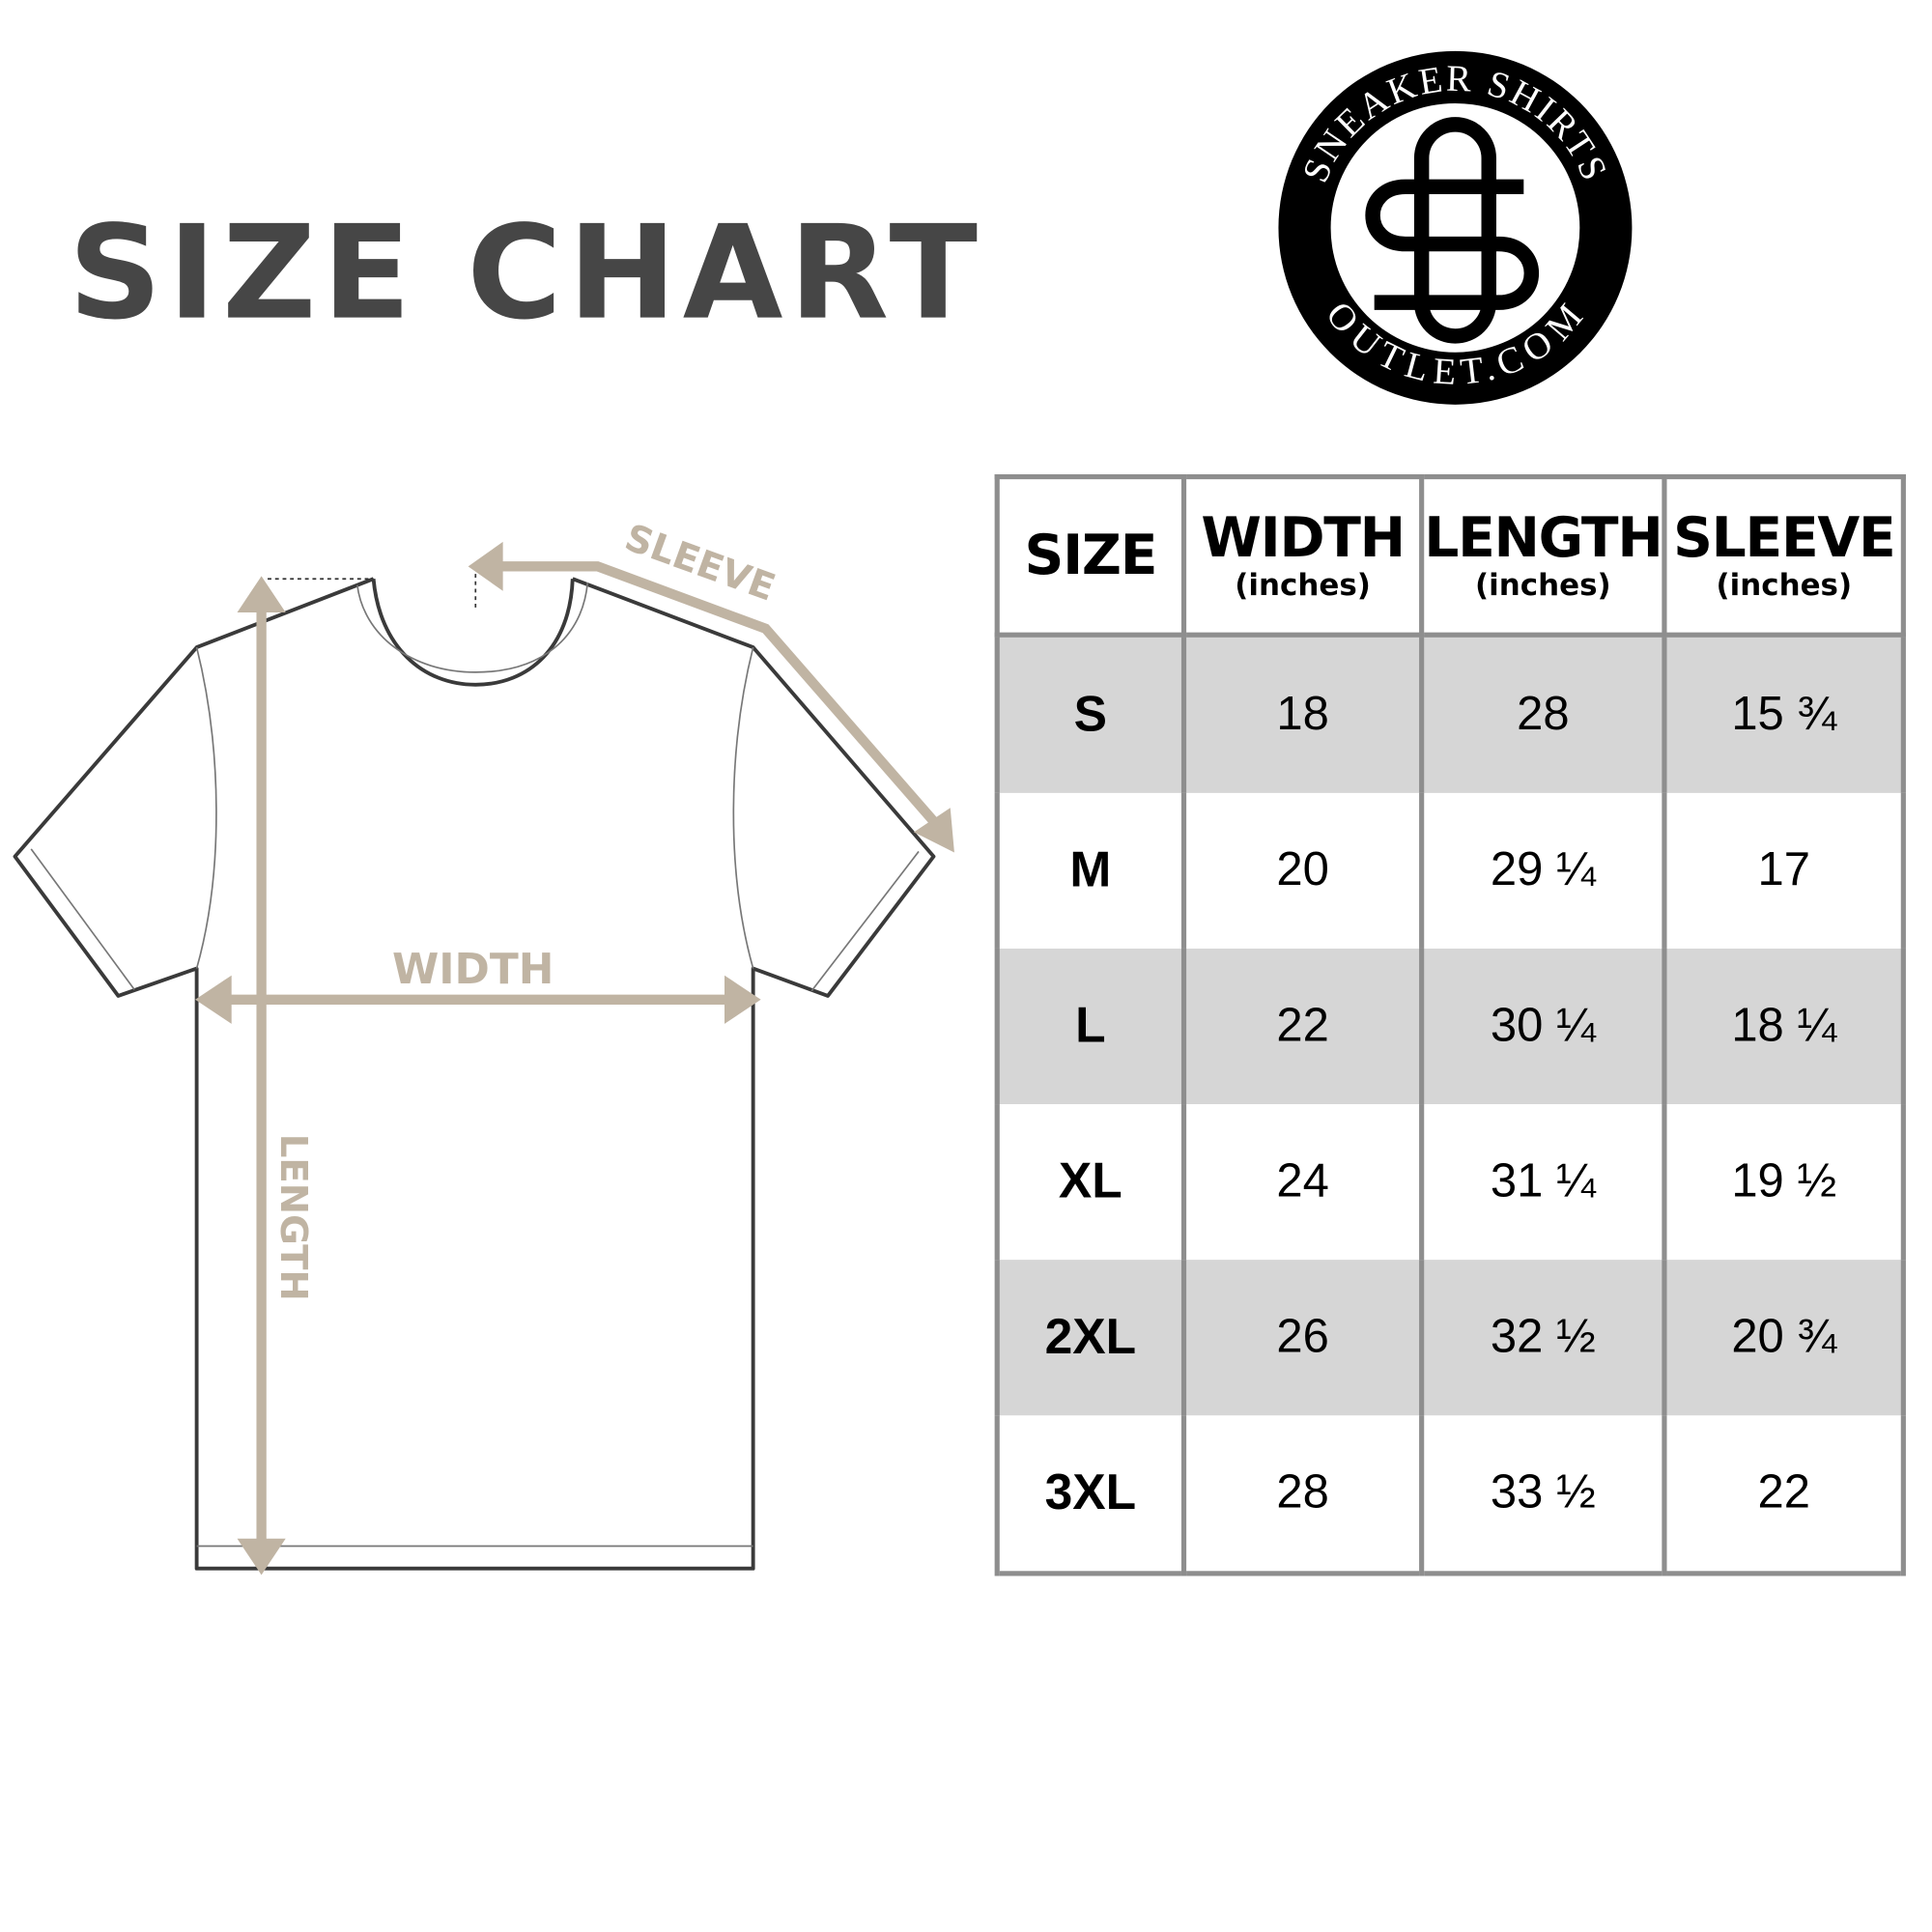 This screenshot has height=1932, width=1932. What do you see at coordinates (1090, 714) in the screenshot?
I see `cell-size: S` at bounding box center [1090, 714].